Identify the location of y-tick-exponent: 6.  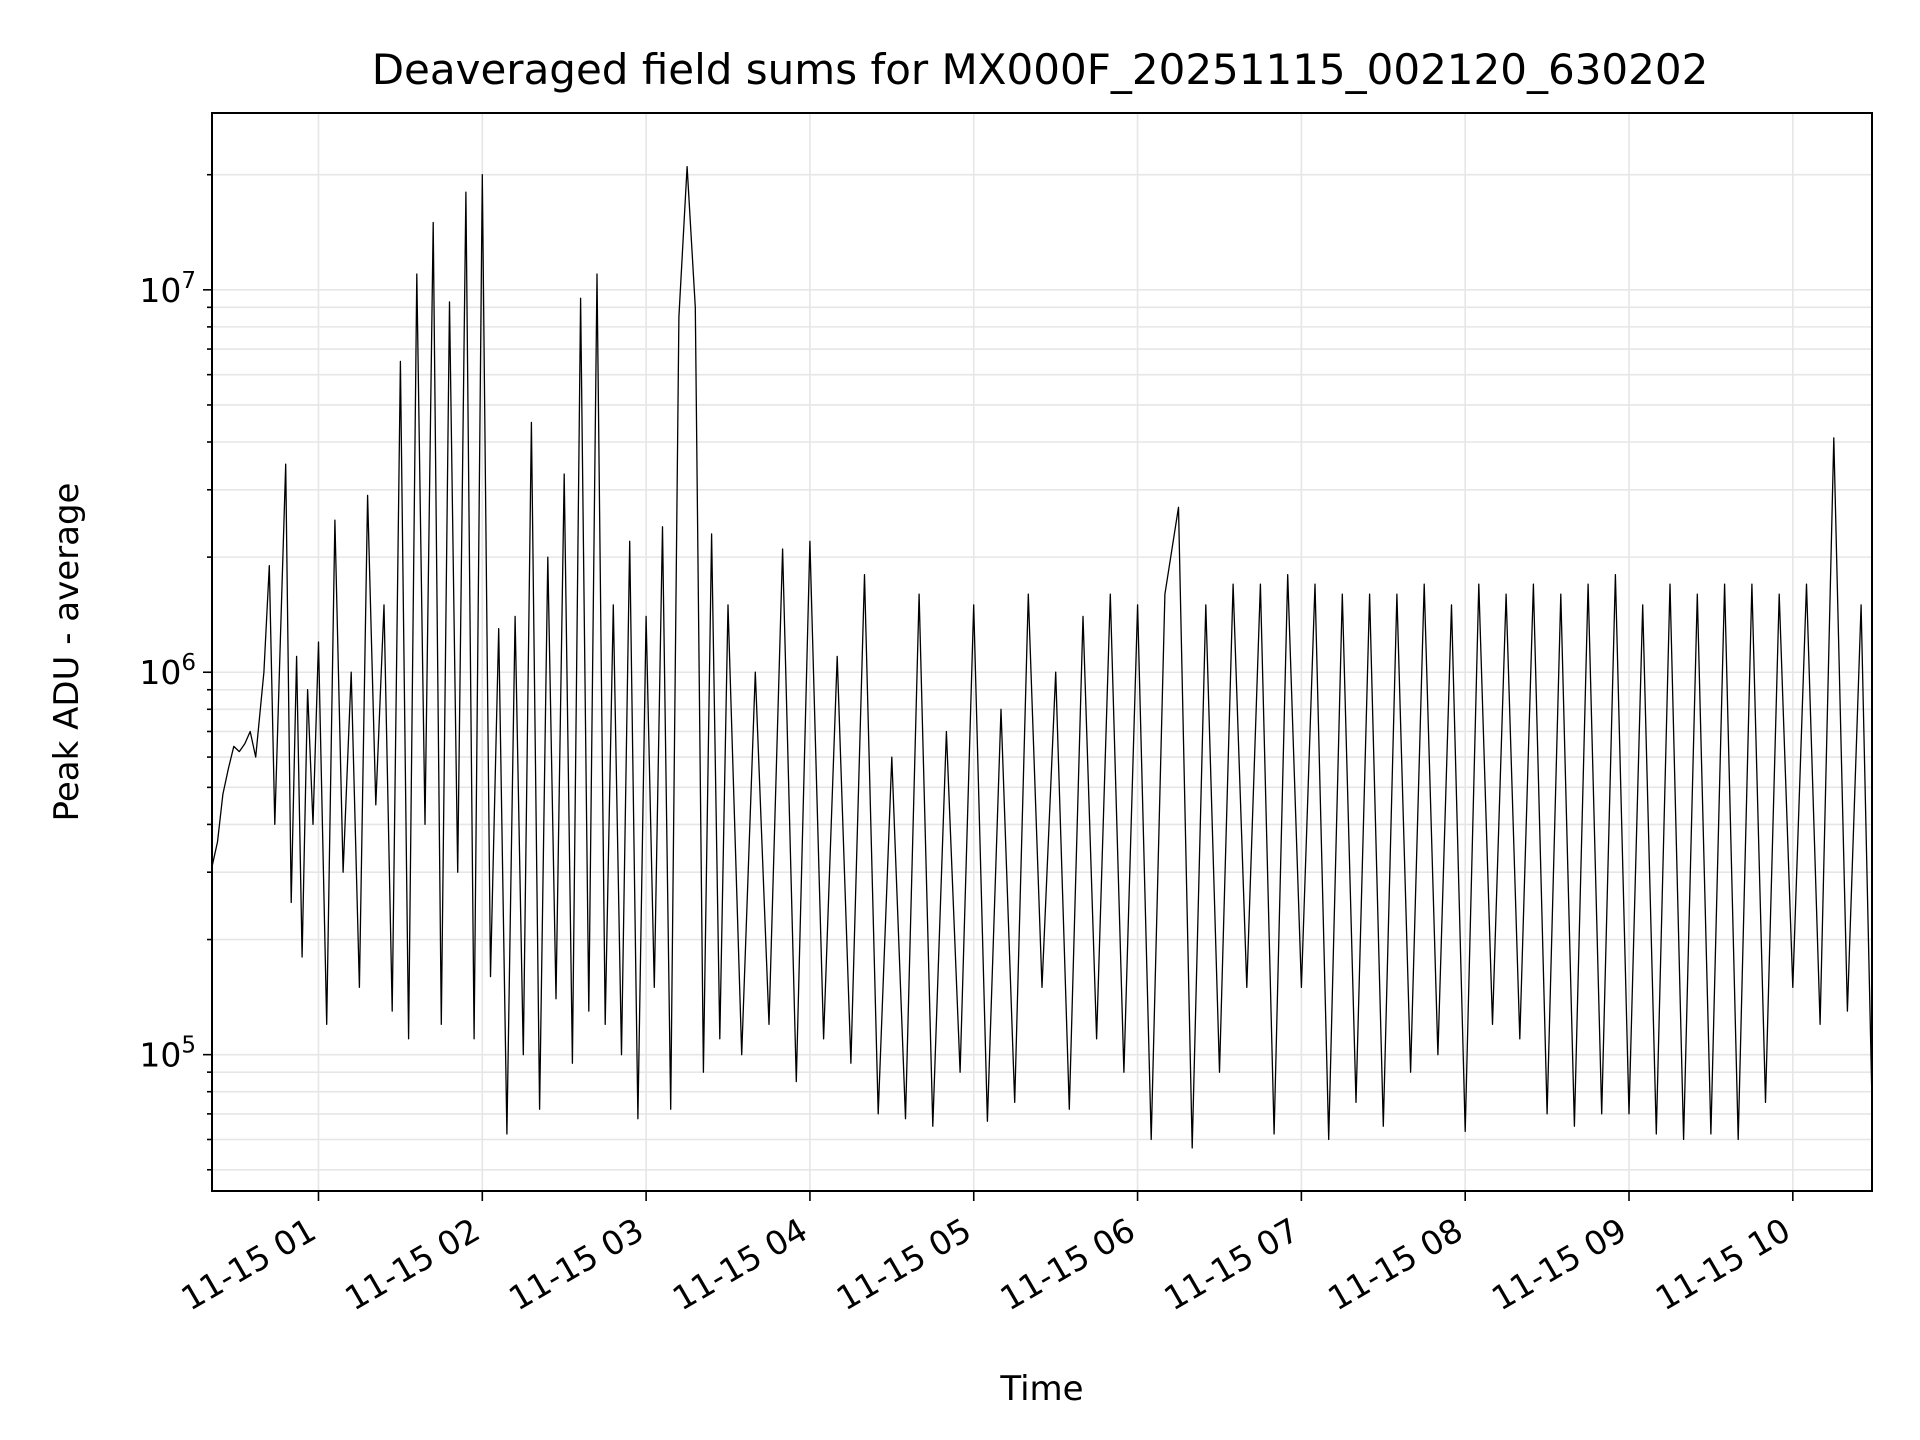
(188, 663).